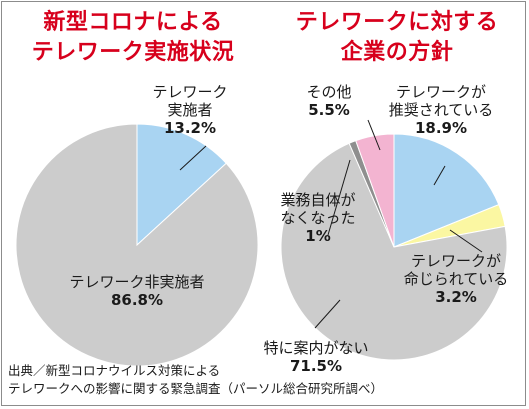  Describe the element at coordinates (329, 110) in the screenshot. I see `pie1-value-4: 5.5%` at that location.